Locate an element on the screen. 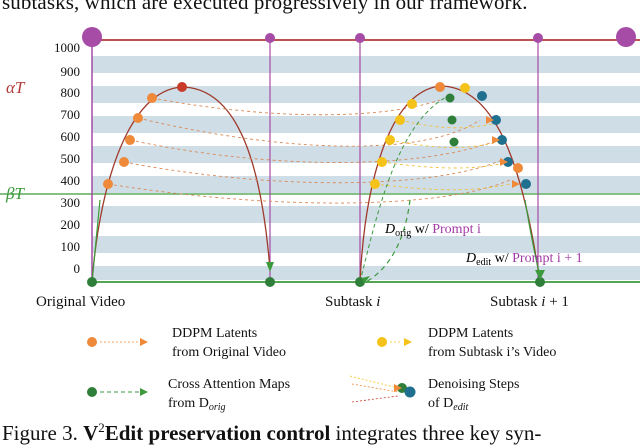 This screenshot has width=640, height=447. d-edit-annotation: Dedit w/ Prompt i + 1 is located at coordinates (524, 259).